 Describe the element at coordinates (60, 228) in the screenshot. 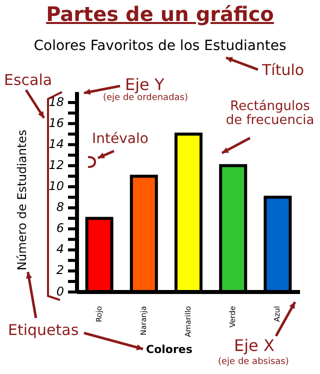

I see `y-tick-label: 6` at that location.